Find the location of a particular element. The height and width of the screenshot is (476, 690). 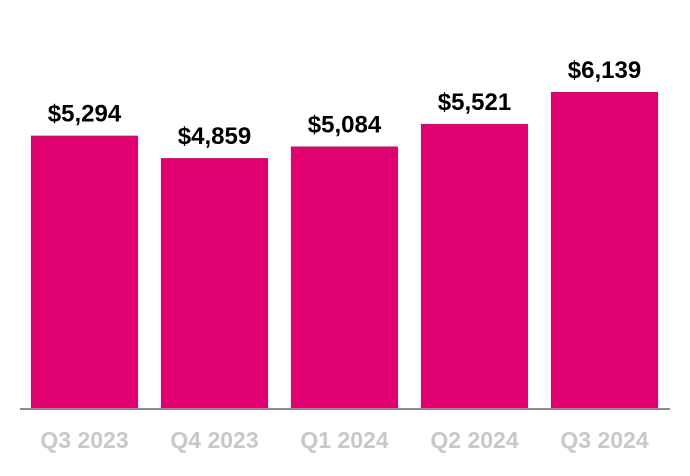

value-label-q3-2023: $5,294 is located at coordinates (85, 114).